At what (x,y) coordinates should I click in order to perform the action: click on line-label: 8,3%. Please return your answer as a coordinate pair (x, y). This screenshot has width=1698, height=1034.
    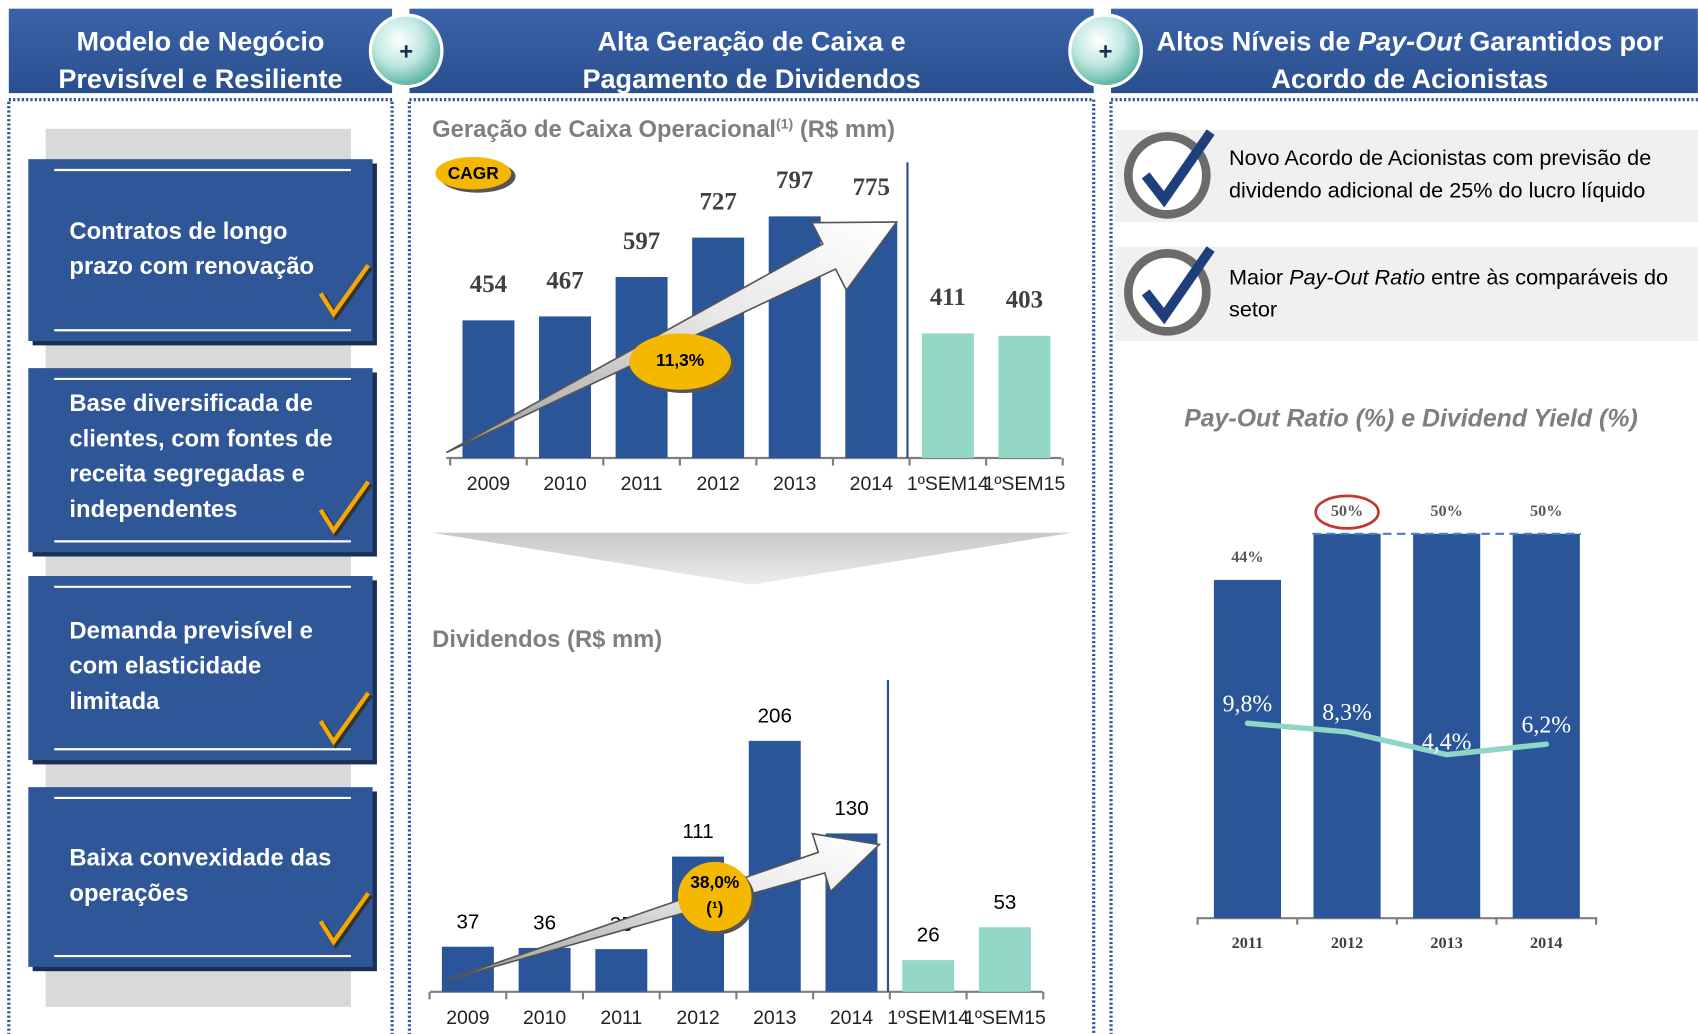
    Looking at the image, I should click on (1347, 713).